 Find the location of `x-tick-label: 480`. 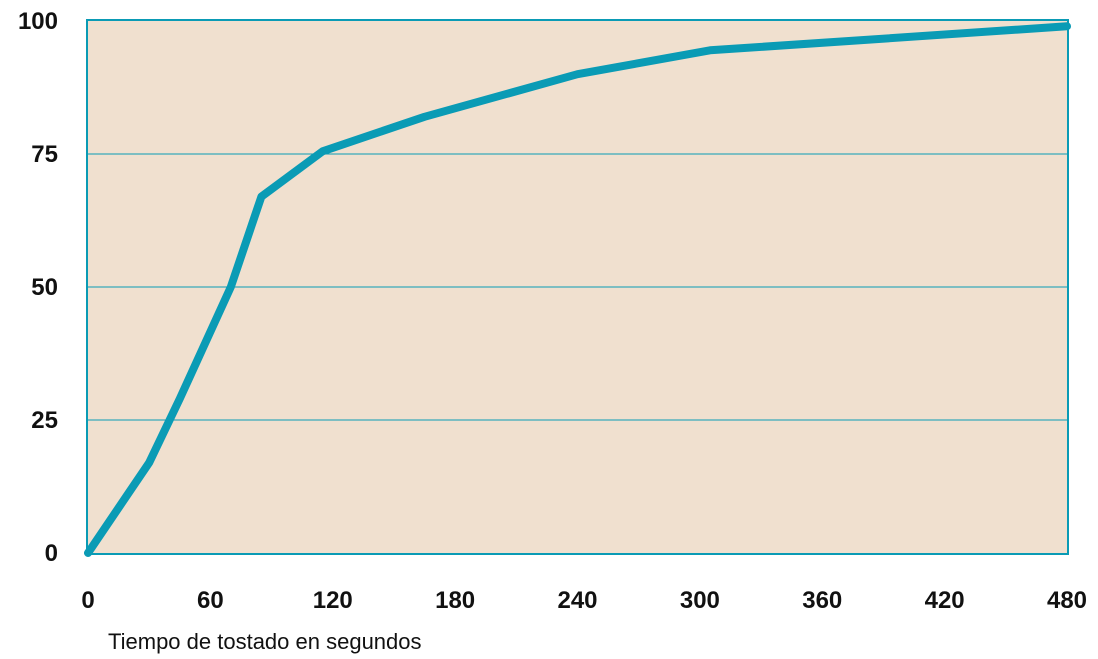

x-tick-label: 480 is located at coordinates (1067, 600).